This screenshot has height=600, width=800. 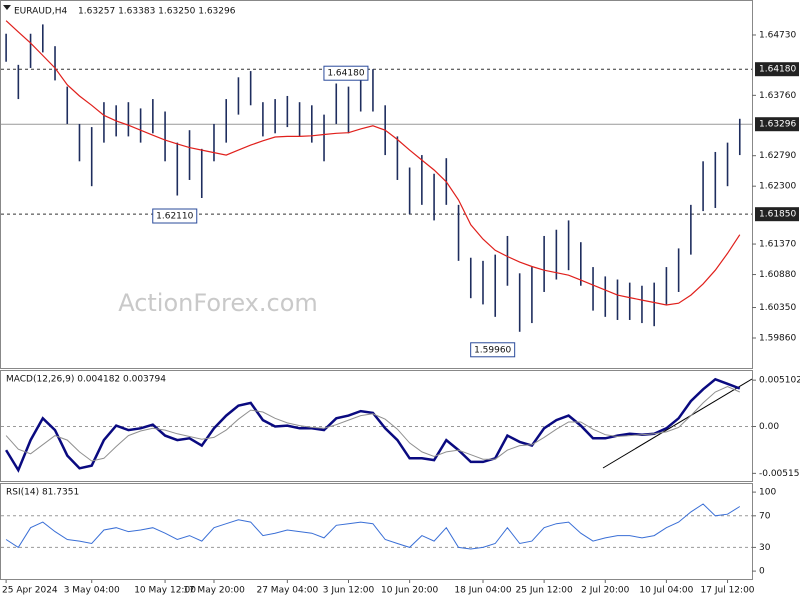 I want to click on x-tick-label: 18 Jun 04:00, so click(x=482, y=591).